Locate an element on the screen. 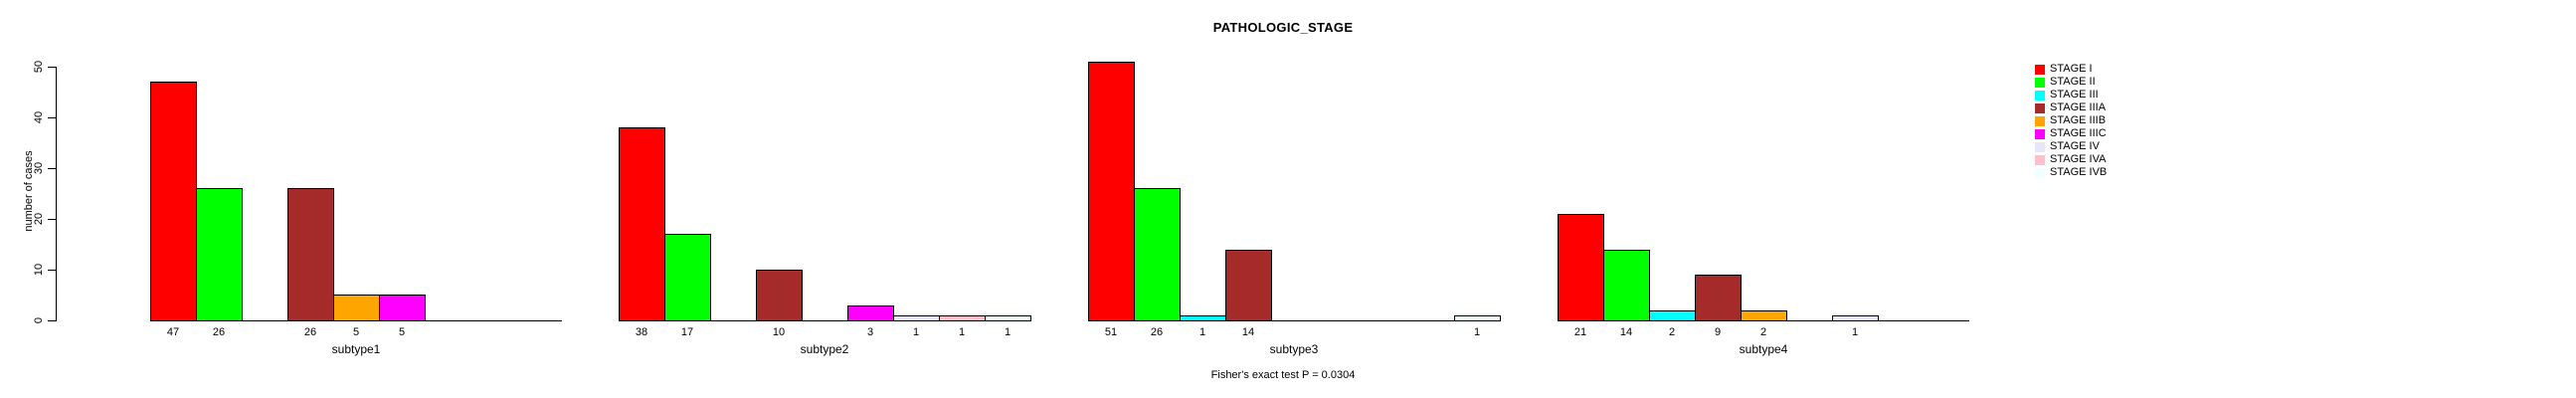  legend-item-stage-iv: STAGE IV is located at coordinates (2071, 146).